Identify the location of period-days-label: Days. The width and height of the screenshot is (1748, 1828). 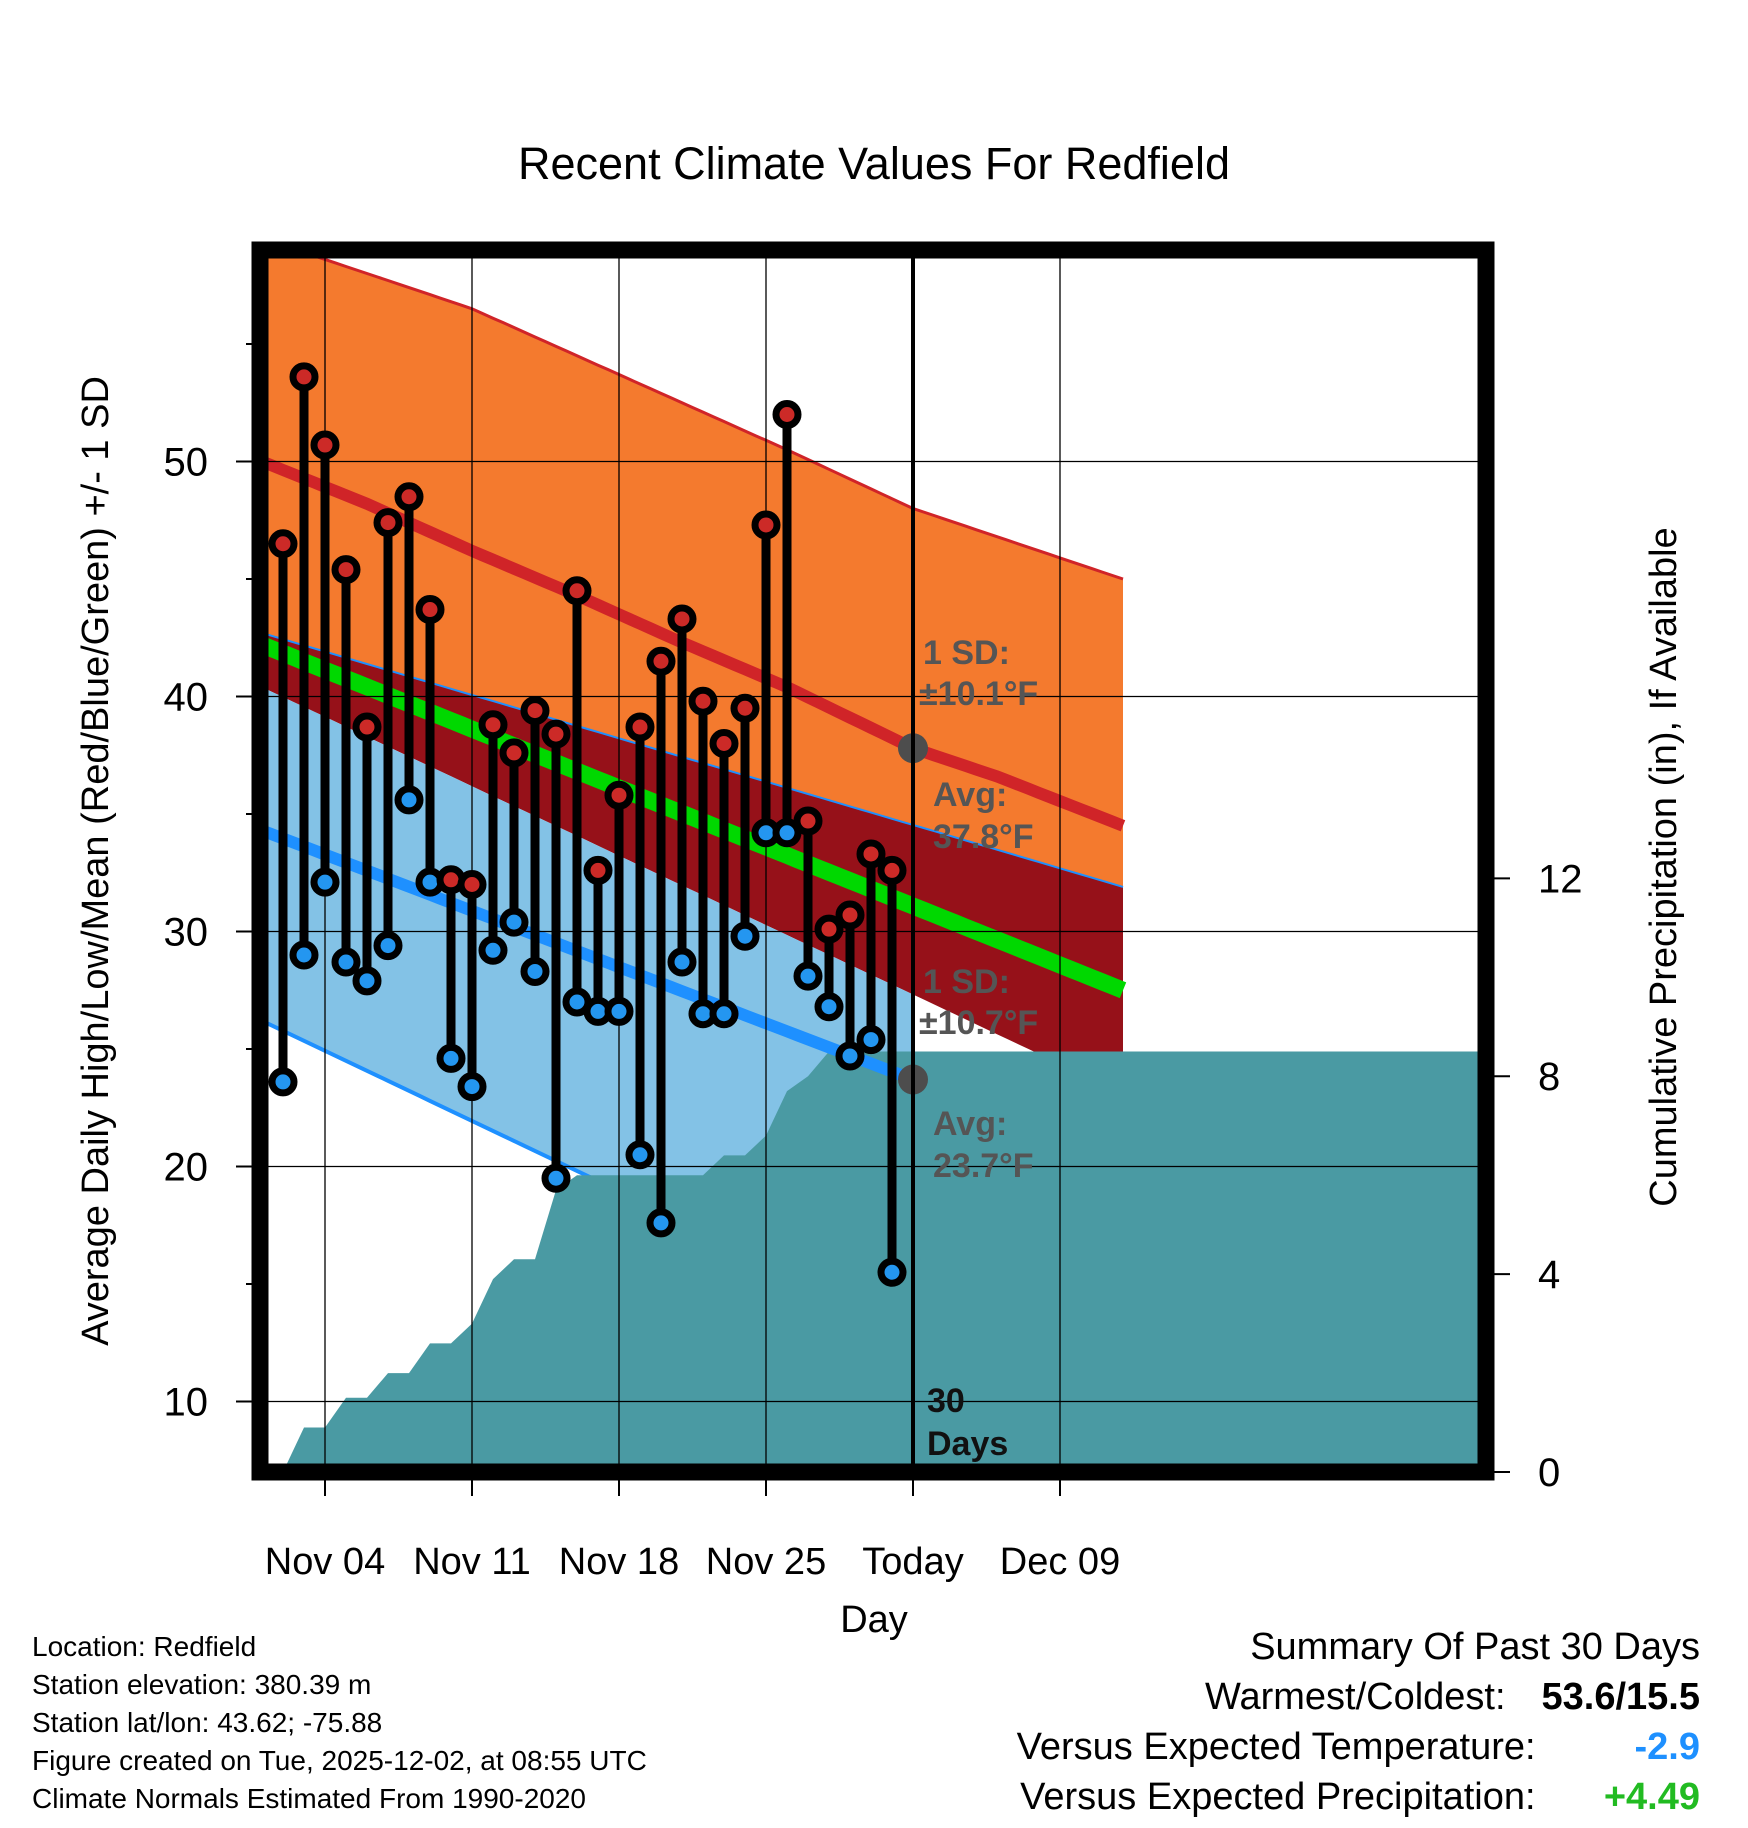
(967, 1444).